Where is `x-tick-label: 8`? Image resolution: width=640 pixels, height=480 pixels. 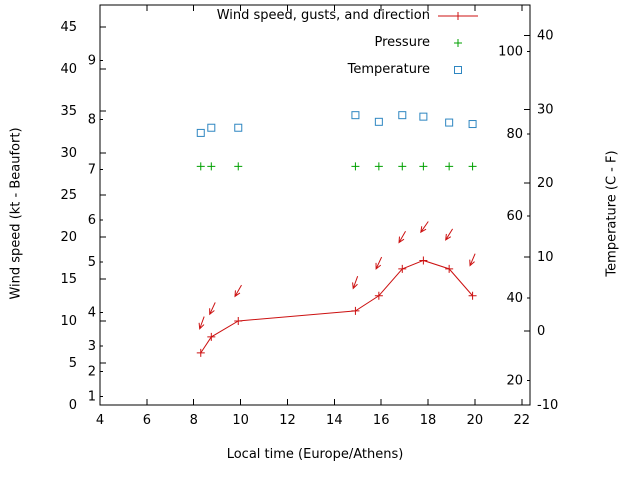 x-tick-label: 8 is located at coordinates (194, 420).